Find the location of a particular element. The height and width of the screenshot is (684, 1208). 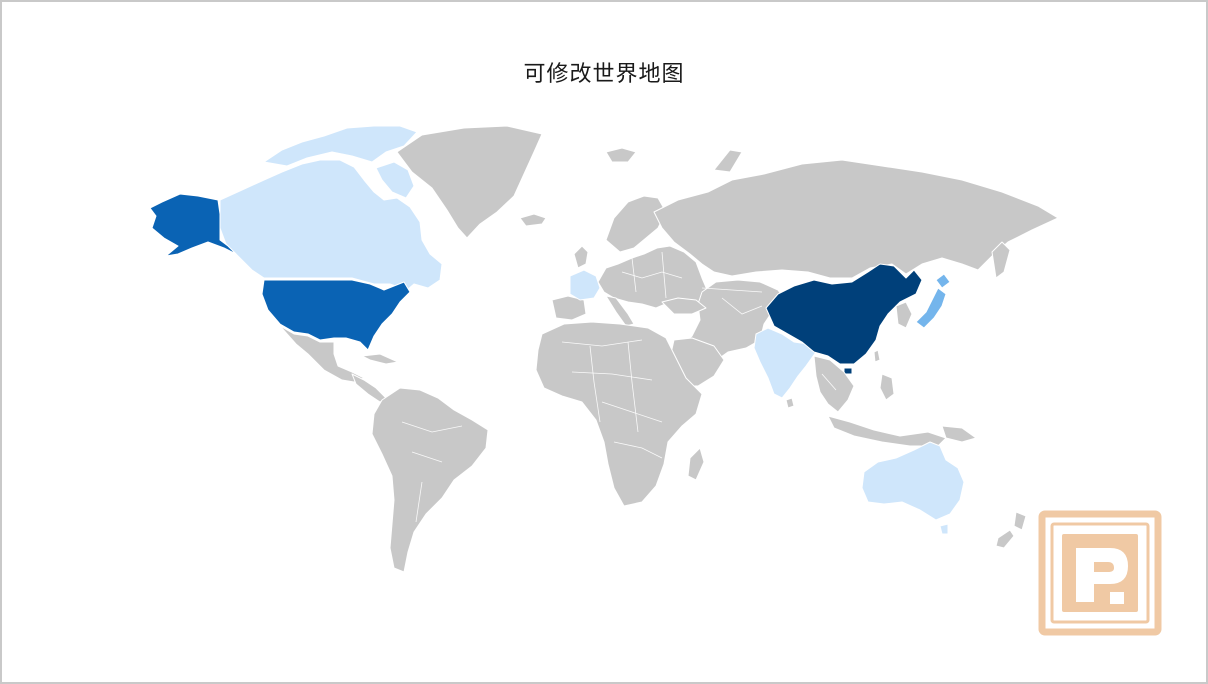

country-indonesia is located at coordinates (887, 431).